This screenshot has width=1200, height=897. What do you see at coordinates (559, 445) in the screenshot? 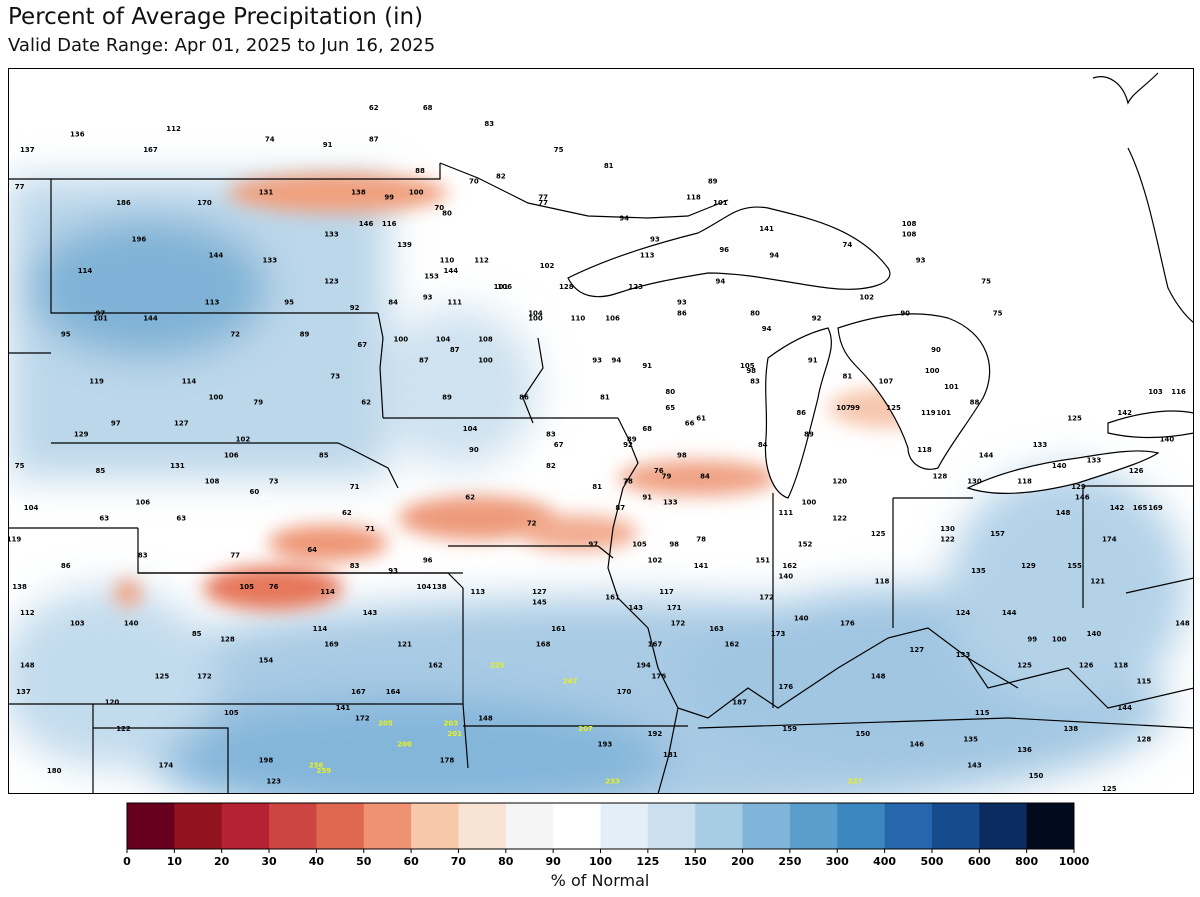
I see `value-label: 67` at bounding box center [559, 445].